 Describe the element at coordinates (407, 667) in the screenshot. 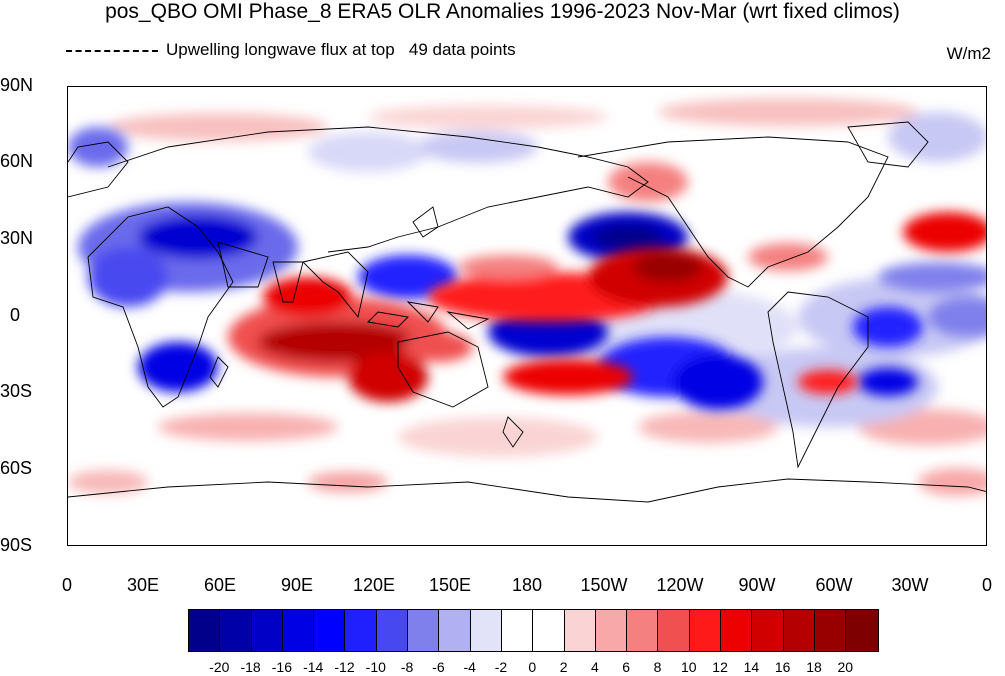

I see `colorbar-tick-label: -8` at that location.